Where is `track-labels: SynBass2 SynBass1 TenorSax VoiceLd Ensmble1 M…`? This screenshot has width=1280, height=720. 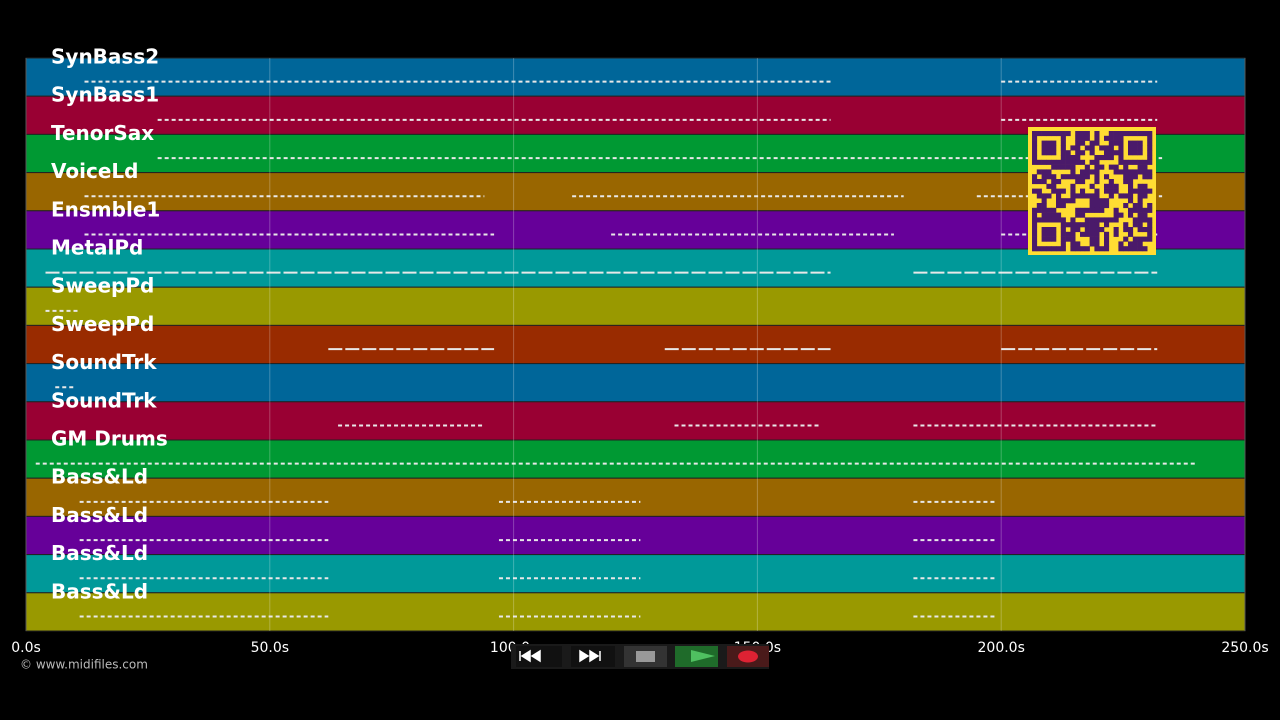 track-labels: SynBass2 SynBass1 TenorSax VoiceLd Ensmble1 M… is located at coordinates (109, 324).